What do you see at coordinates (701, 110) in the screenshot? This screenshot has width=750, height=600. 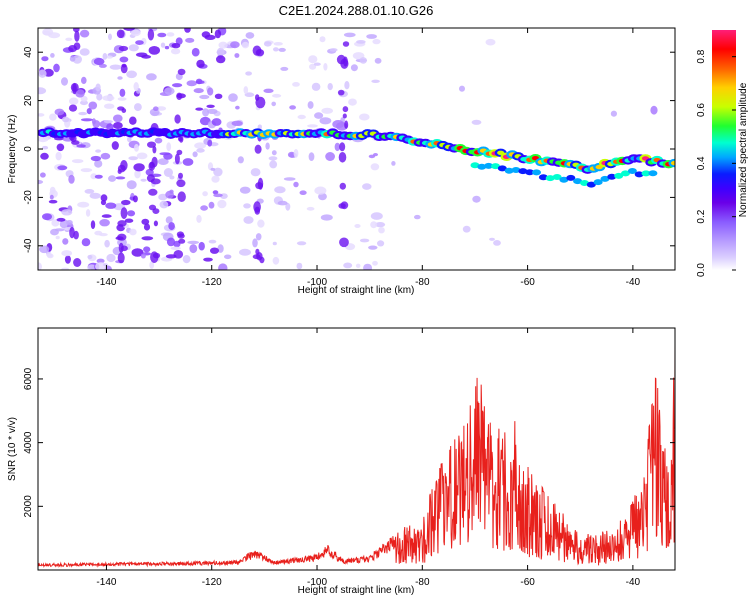 I see `colorbar-tick-label: 0.6` at bounding box center [701, 110].